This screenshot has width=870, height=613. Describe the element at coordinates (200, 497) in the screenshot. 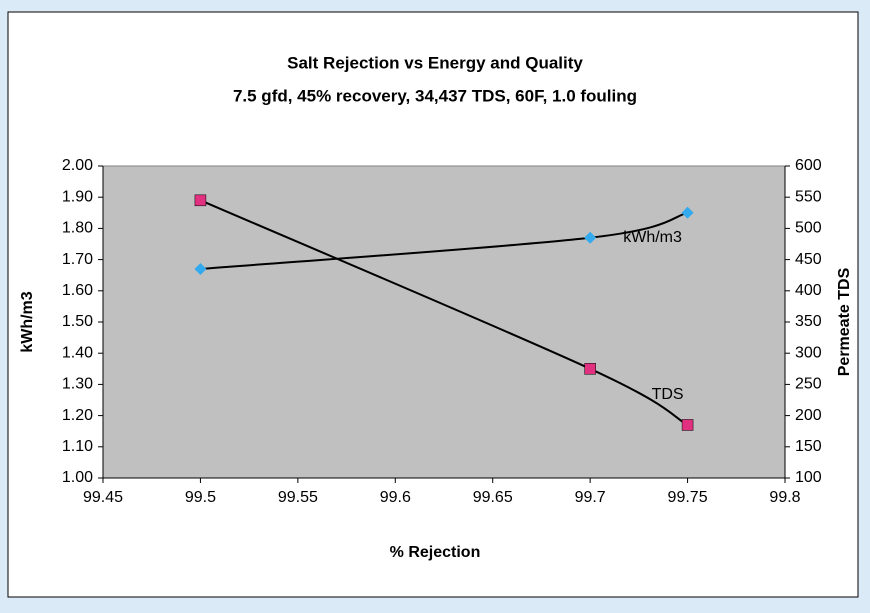

I see `x-tick-label: 99.5` at that location.